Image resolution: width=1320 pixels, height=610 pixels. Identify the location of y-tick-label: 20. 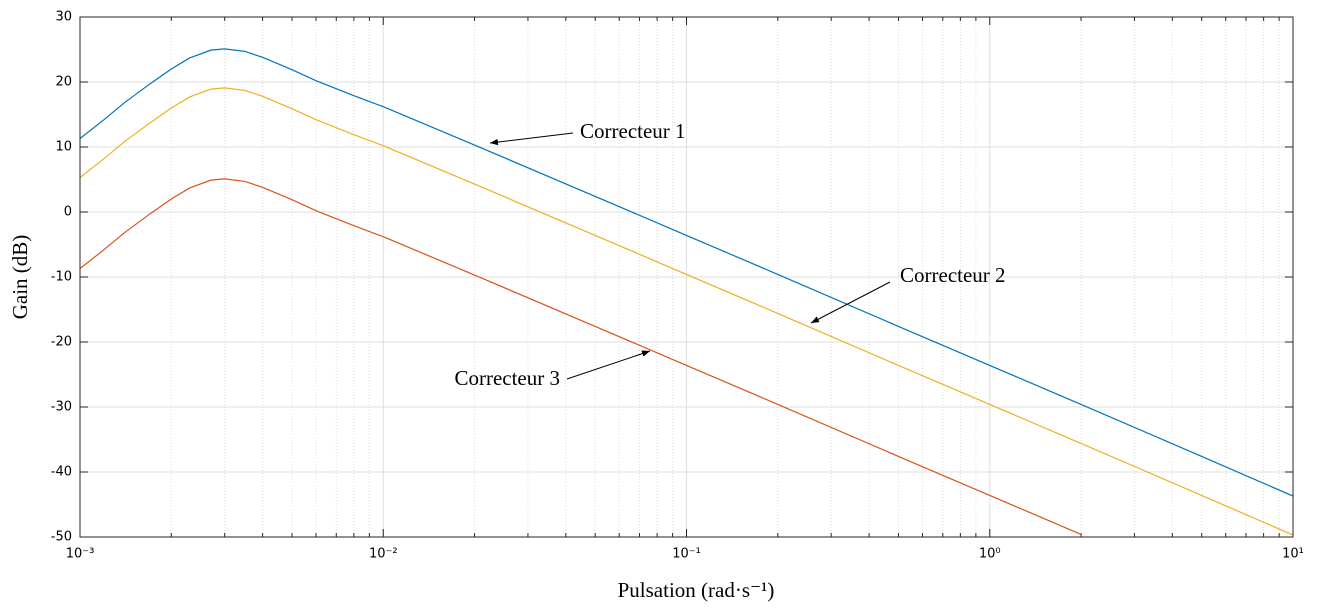
(63, 82).